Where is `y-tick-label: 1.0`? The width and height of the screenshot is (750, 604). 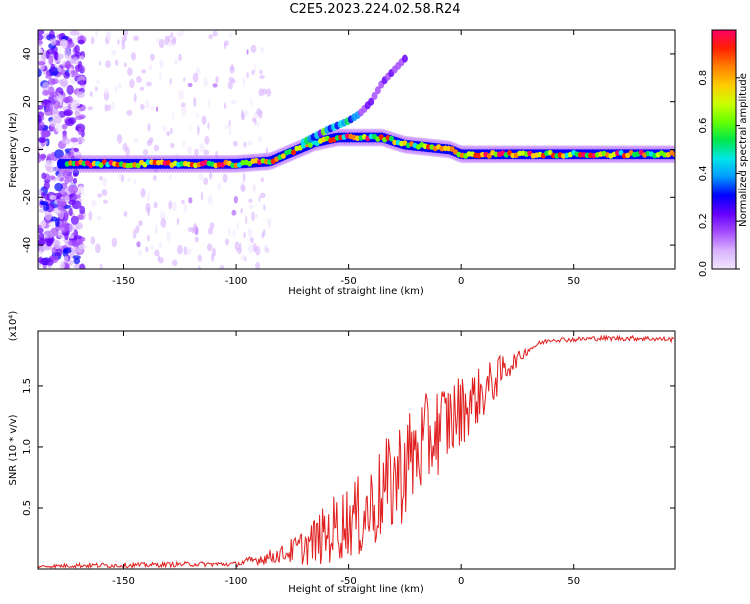
y-tick-label: 1.0 is located at coordinates (27, 447).